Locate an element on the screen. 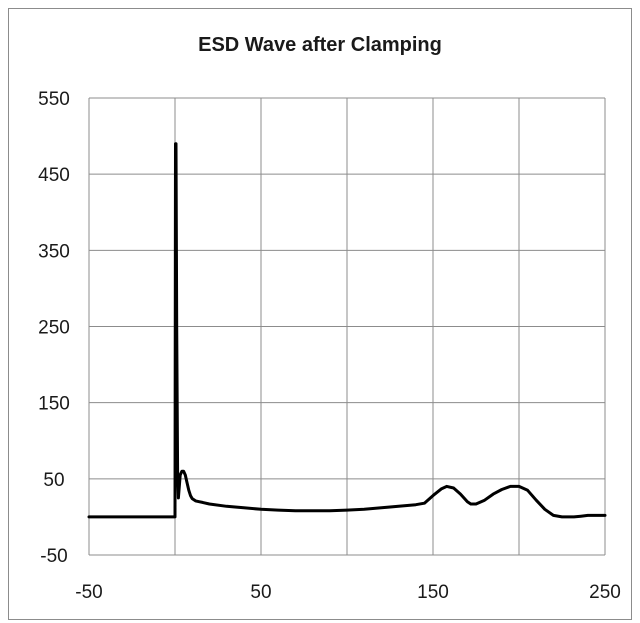  x-tick-label: -50 is located at coordinates (88, 592).